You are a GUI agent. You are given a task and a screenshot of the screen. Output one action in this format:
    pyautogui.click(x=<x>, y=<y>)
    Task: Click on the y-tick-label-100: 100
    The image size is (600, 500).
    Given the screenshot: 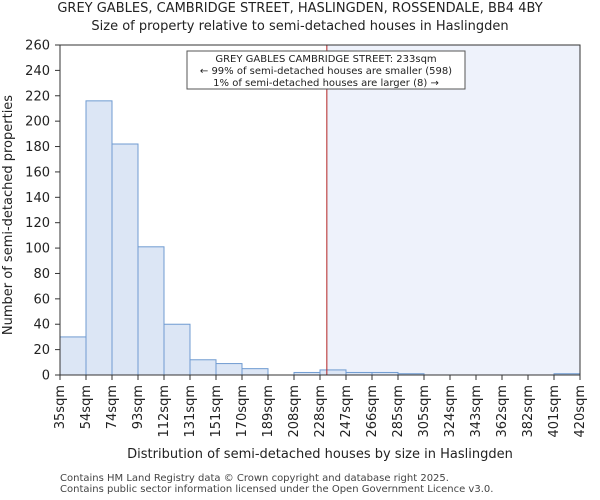 What is the action you would take?
    pyautogui.click(x=37, y=249)
    